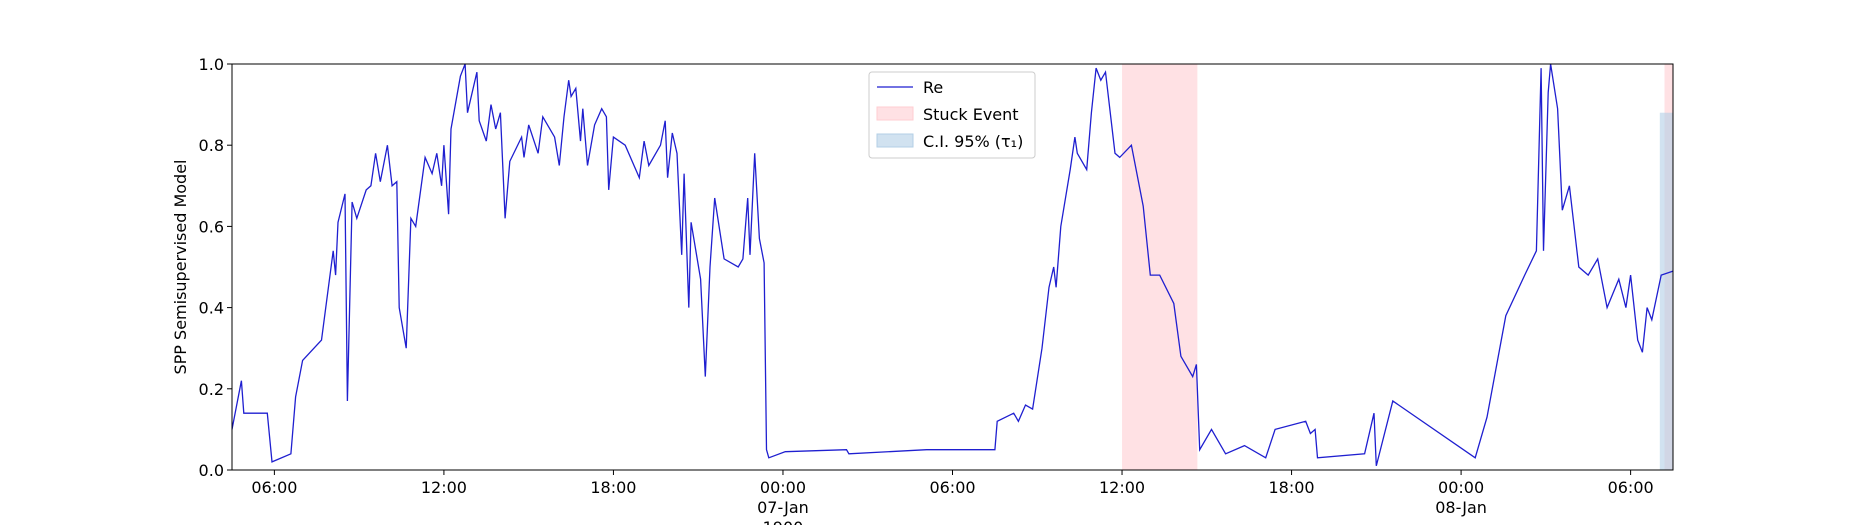  Describe the element at coordinates (180, 267) in the screenshot. I see `y-axis-label: SPP Semisupervised Model` at that location.